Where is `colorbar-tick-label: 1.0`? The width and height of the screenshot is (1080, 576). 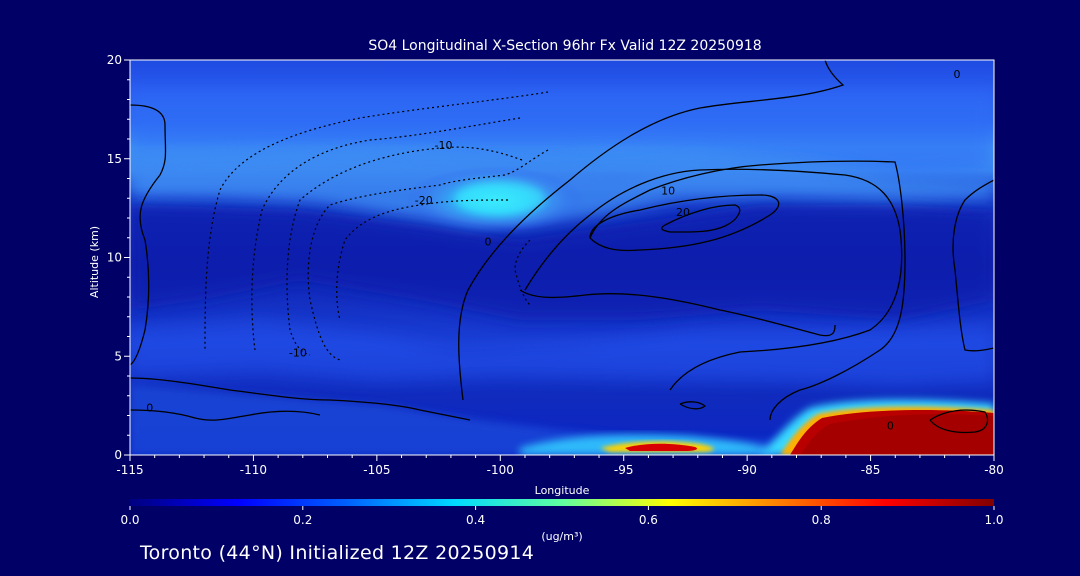 colorbar-tick-label: 1.0 is located at coordinates (993, 520).